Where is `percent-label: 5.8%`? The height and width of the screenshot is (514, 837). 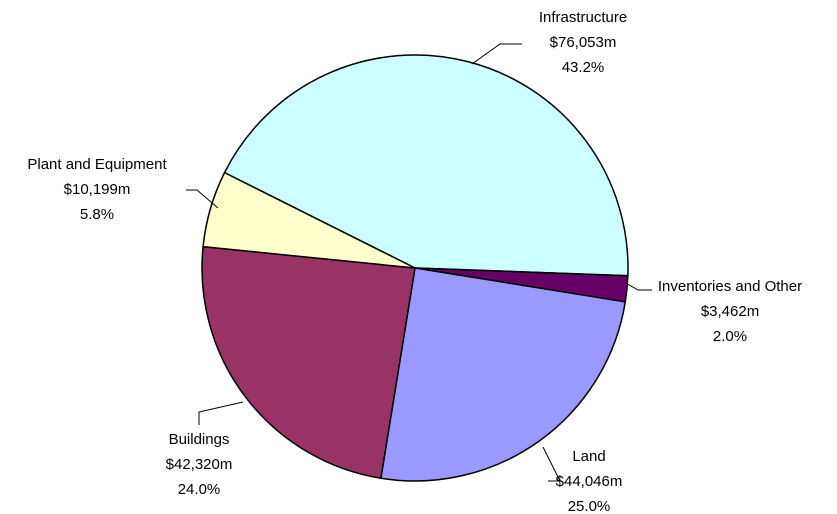 percent-label: 5.8% is located at coordinates (97, 214).